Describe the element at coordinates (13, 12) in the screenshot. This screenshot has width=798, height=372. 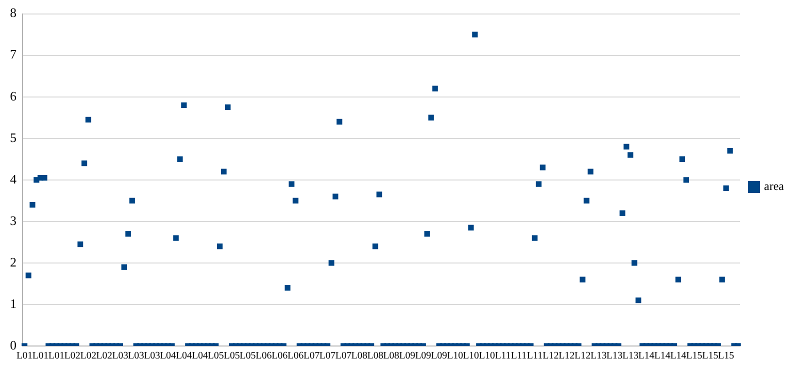
I see `y-tick-label: 8` at that location.